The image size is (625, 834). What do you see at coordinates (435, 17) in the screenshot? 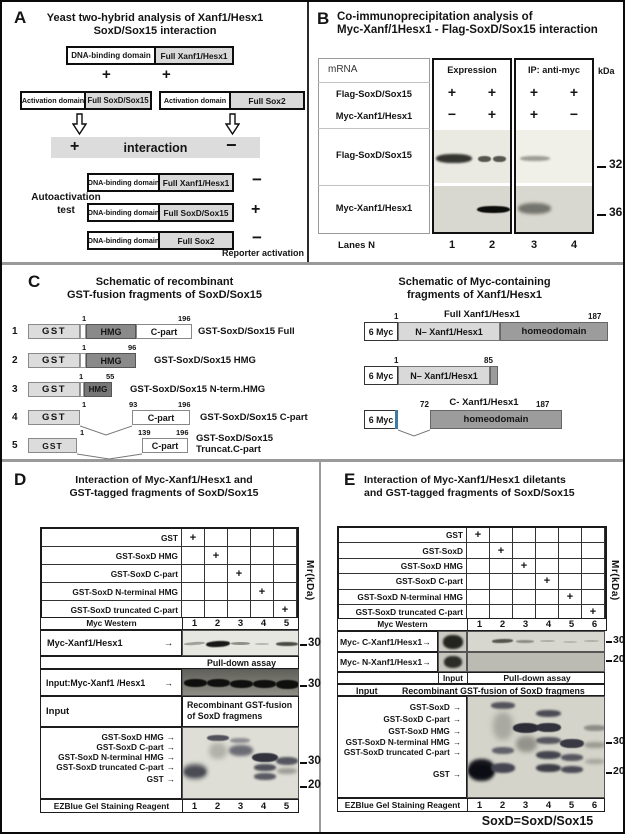
I see `panel-b-title-1: Co-immunoprecipitation analysis of` at bounding box center [435, 17].